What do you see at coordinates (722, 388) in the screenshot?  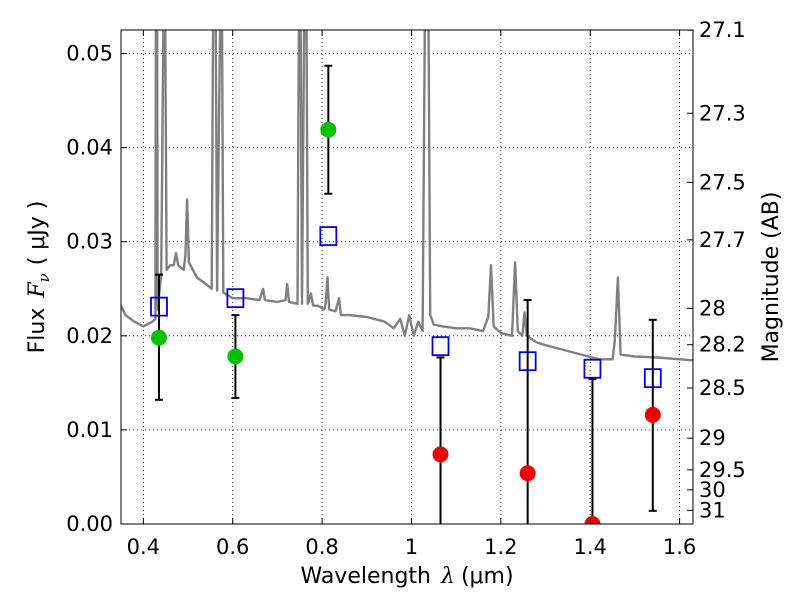 I see `y2-tick-label: 28.5` at bounding box center [722, 388].